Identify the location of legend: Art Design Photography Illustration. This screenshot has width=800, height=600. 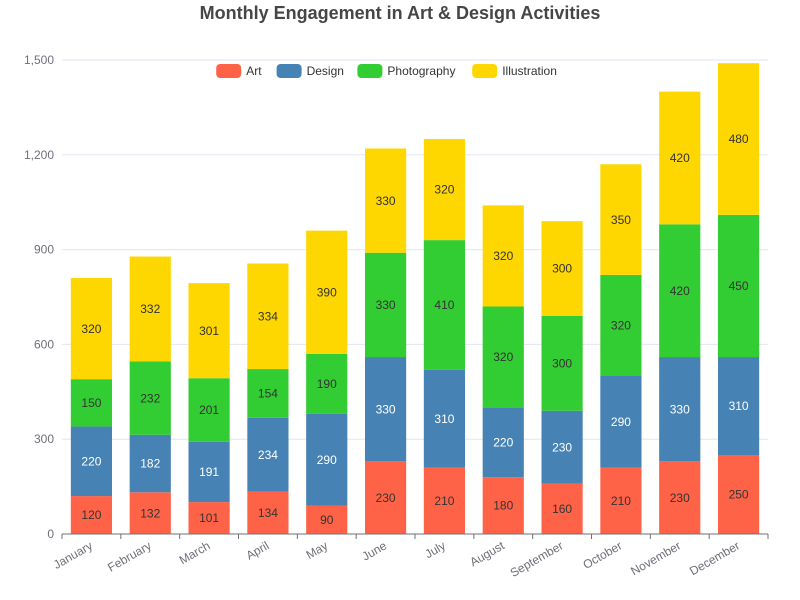
(386, 71).